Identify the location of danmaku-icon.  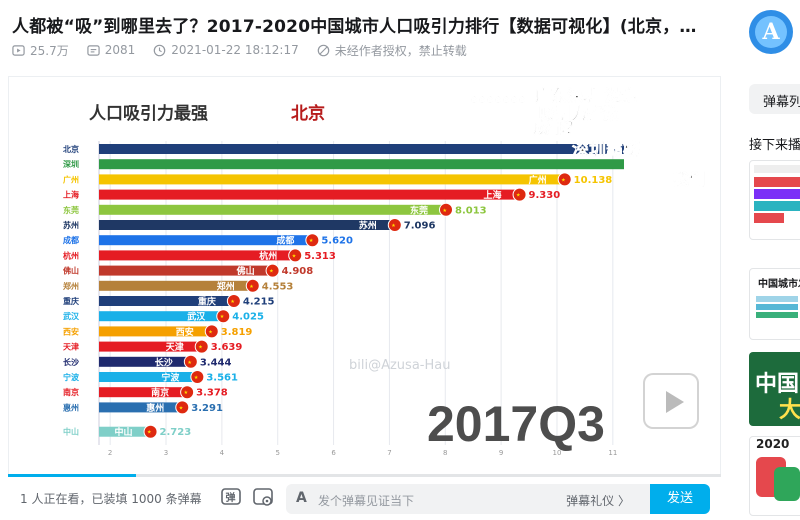
(93, 50).